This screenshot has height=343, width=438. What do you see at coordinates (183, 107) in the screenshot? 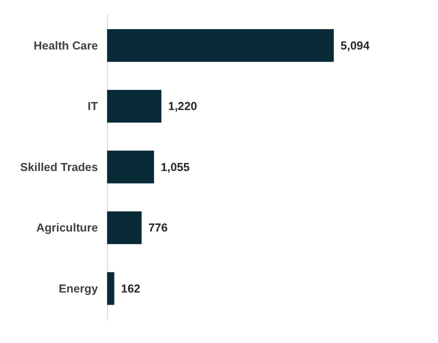
I see `data-label: 1,220` at bounding box center [183, 107].